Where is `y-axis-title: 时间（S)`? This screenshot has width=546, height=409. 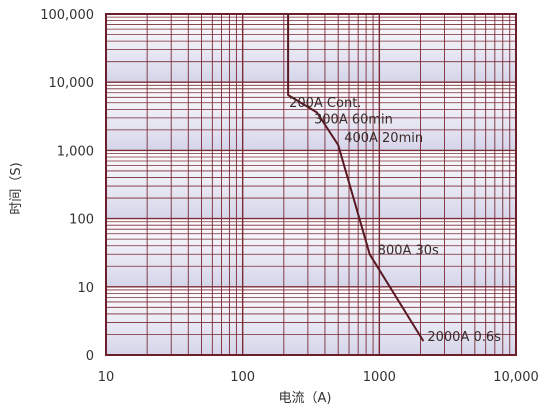 y-axis-title: 时间（S) is located at coordinates (16, 188).